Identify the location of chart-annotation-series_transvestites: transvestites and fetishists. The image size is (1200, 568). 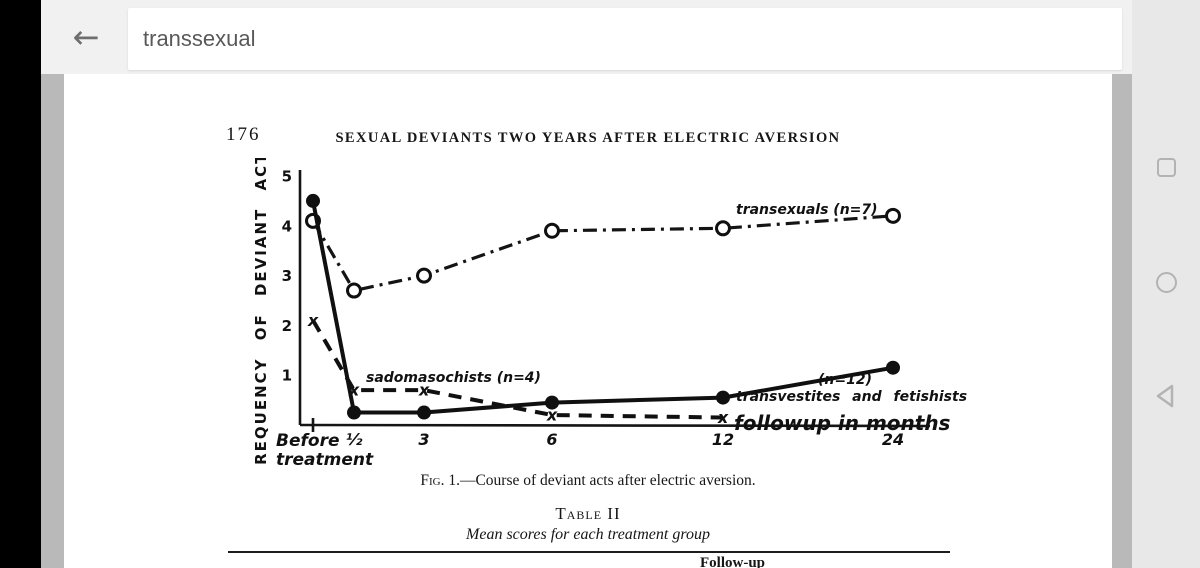
(851, 397).